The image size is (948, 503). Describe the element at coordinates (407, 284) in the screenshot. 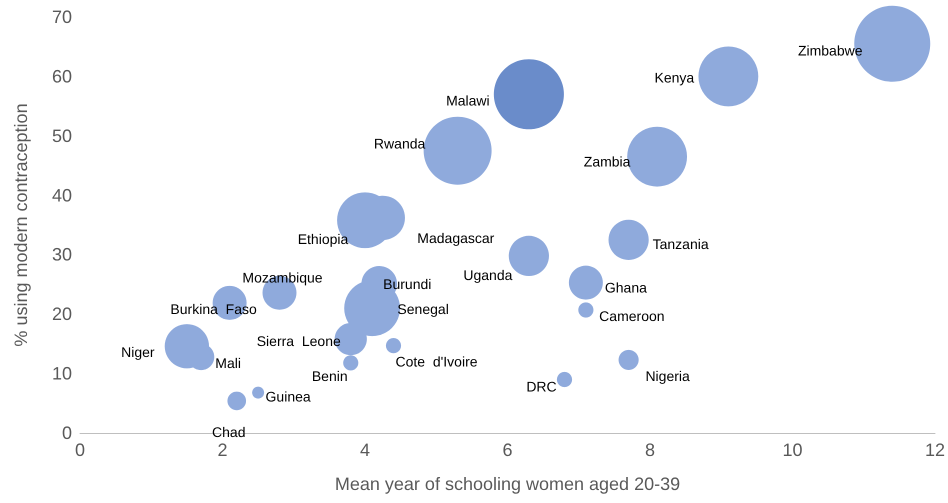

I see `annotation: Burundi` at that location.